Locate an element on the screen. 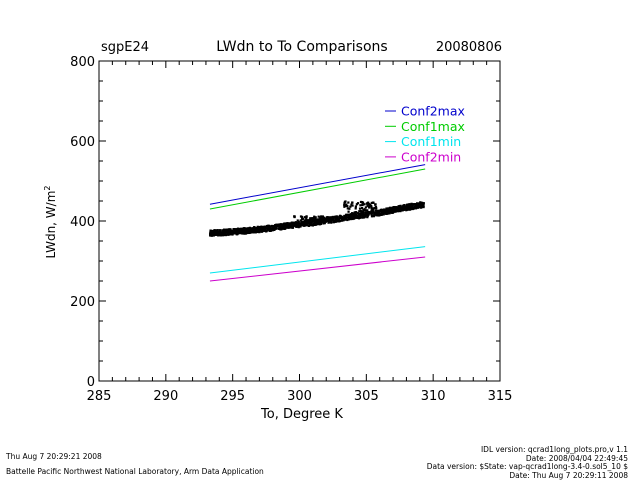  footer-data-date: Date: Thu Aug 7 20:29:11 2008 is located at coordinates (568, 475).